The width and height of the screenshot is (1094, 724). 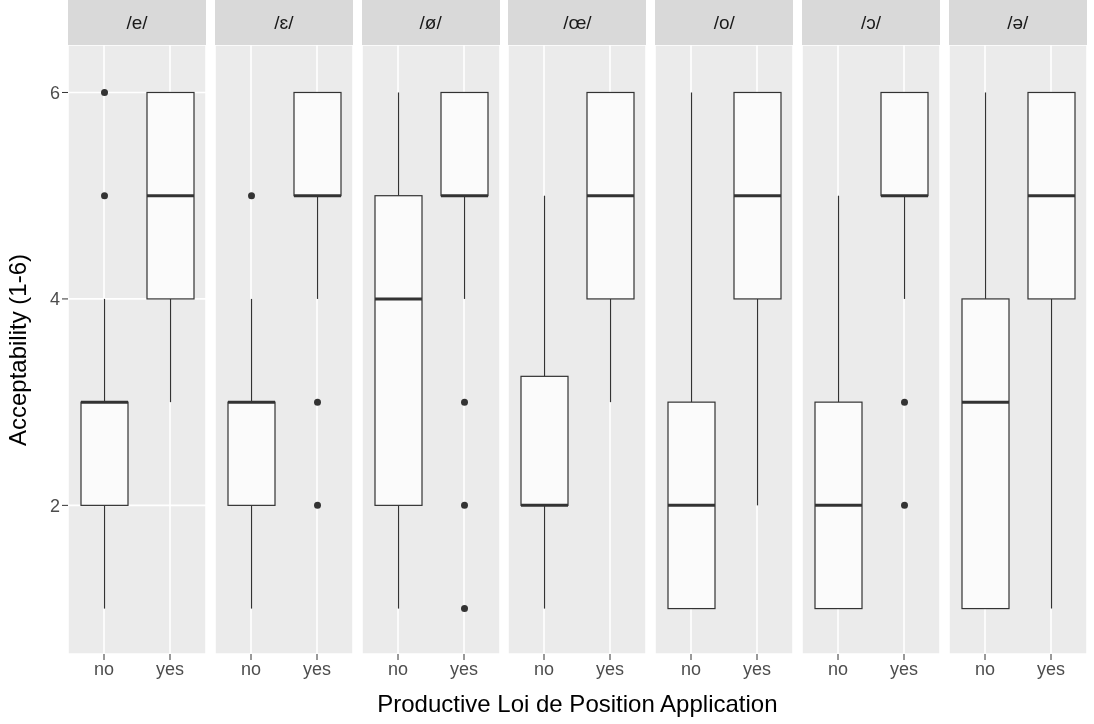 What do you see at coordinates (1017, 22) in the screenshot?
I see `chart-title: /ə/` at bounding box center [1017, 22].